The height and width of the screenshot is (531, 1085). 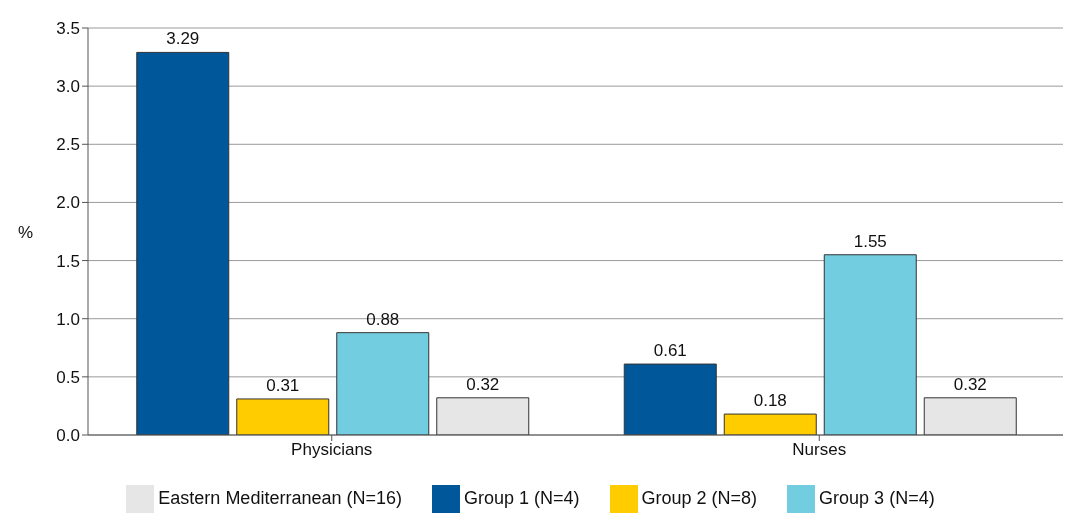 What do you see at coordinates (283, 385) in the screenshot?
I see `data-label: 0.31` at bounding box center [283, 385].